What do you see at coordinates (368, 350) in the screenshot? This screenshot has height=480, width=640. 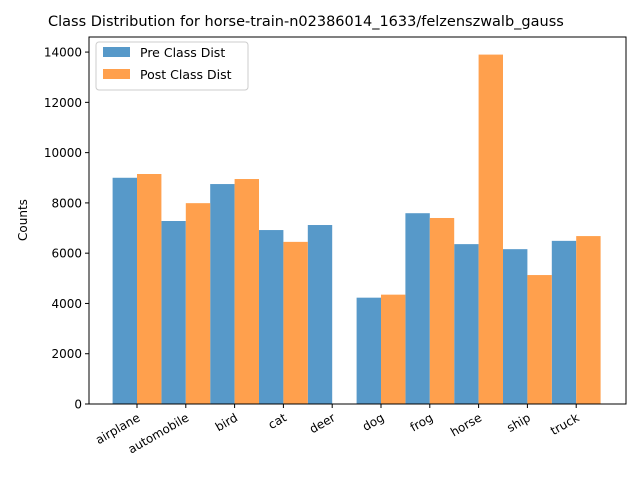 I see `pre-bar-dog` at bounding box center [368, 350].